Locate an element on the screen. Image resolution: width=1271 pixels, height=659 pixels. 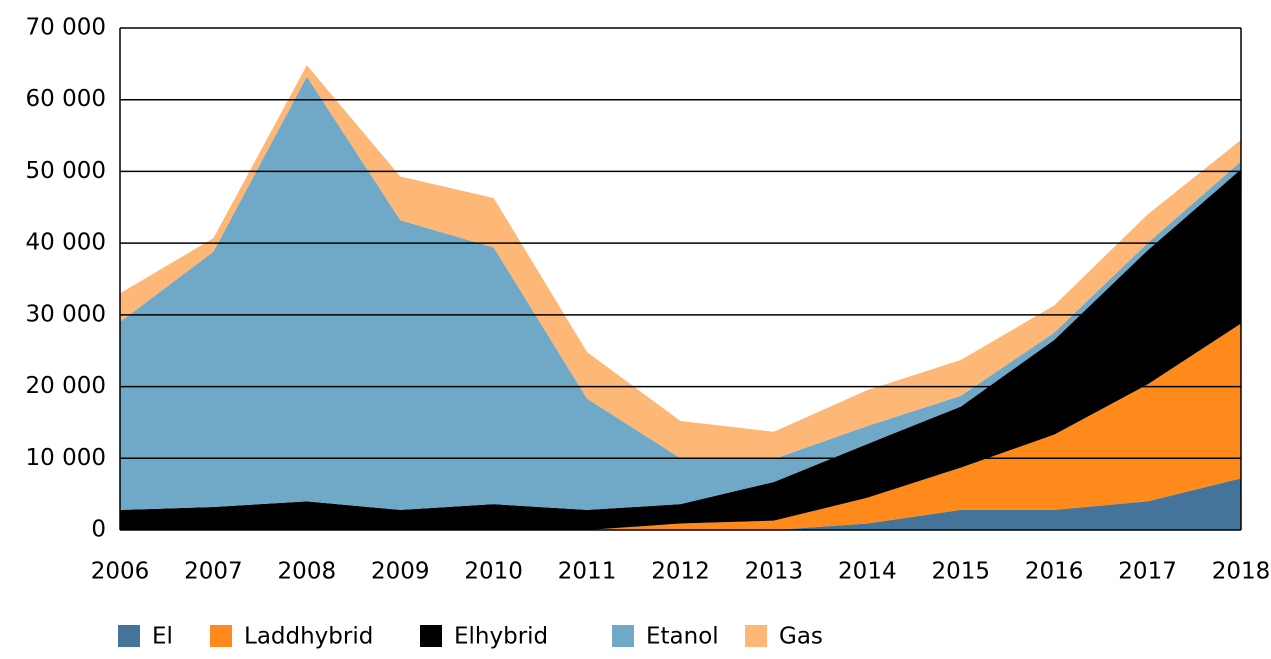
y-tick-label: 20 000 is located at coordinates (66, 386).